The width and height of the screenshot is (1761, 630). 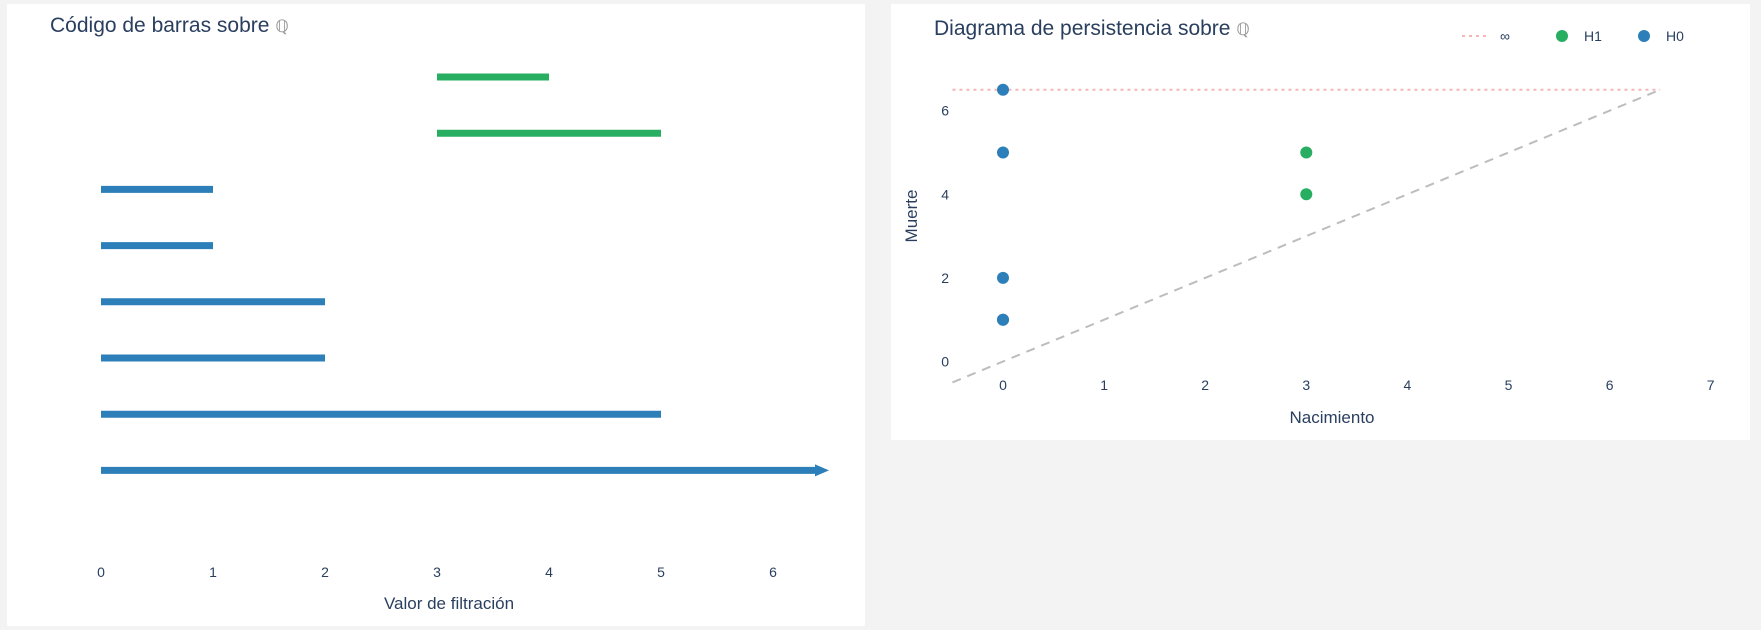 I want to click on barcode-x-tick: 5, so click(x=661, y=572).